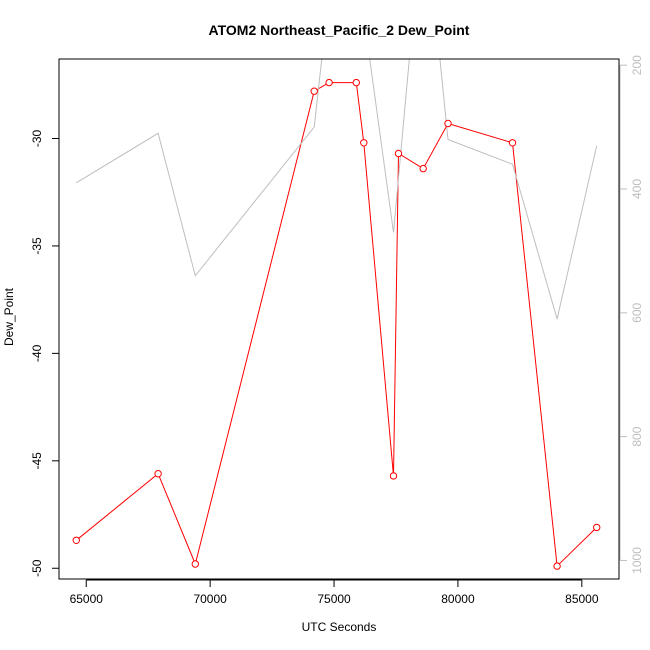 This screenshot has height=650, width=650. What do you see at coordinates (637, 312) in the screenshot?
I see `y2-tick-label: 600` at bounding box center [637, 312].